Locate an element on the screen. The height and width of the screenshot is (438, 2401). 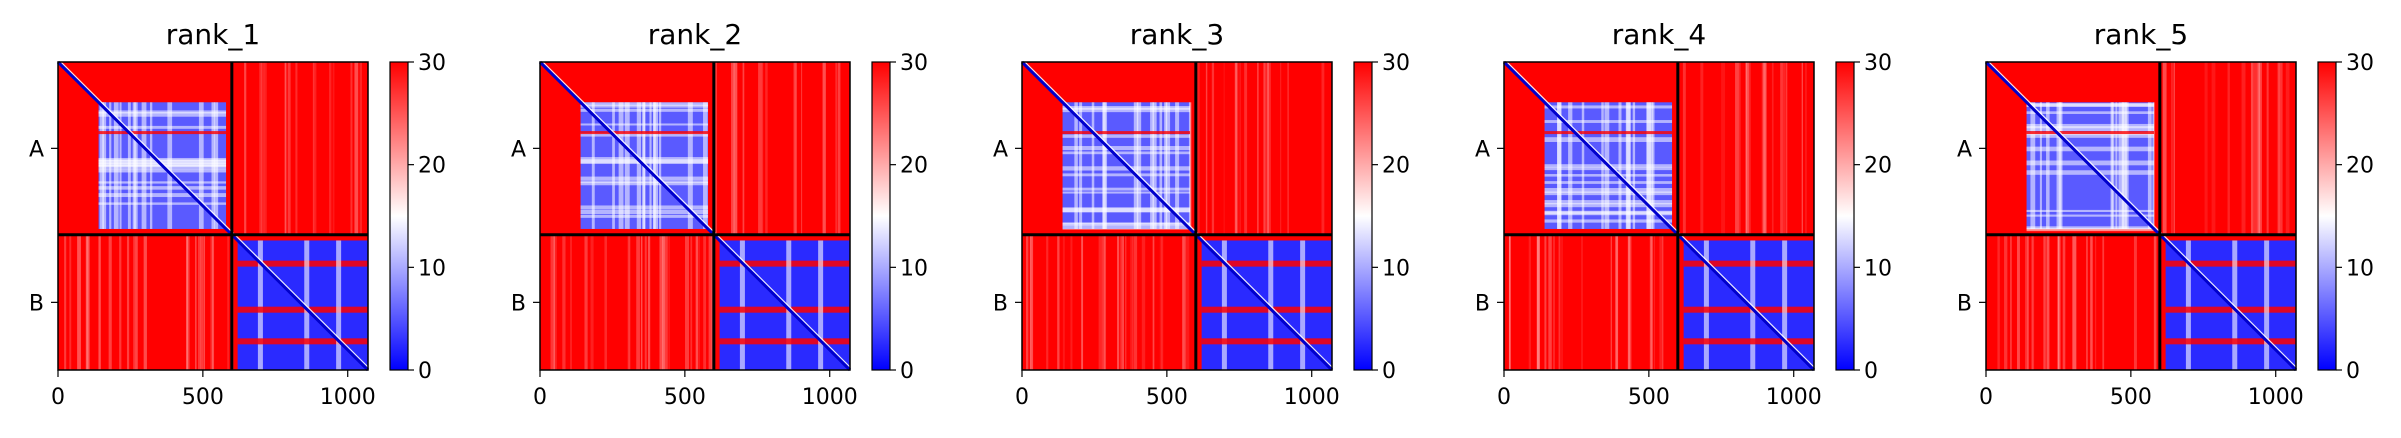
x-tick-label: 500 is located at coordinates (685, 397).